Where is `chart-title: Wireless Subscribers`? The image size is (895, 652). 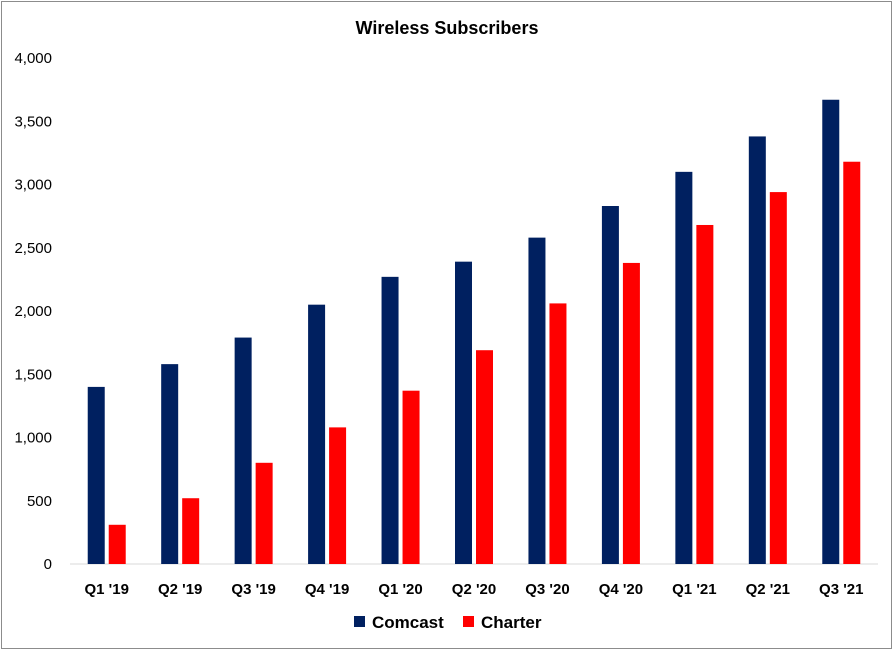
chart-title: Wireless Subscribers is located at coordinates (447, 28).